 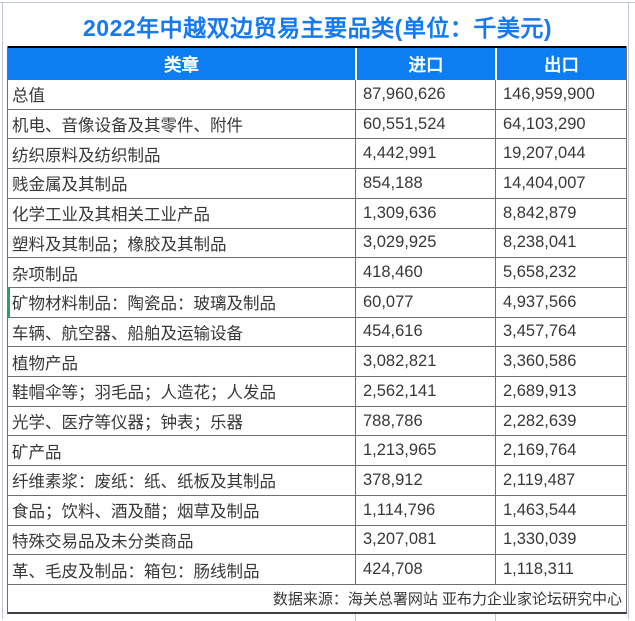 I want to click on table-row: 纤维素浆：废纸：纸、纸板及其制品 378,912 2,119,487, so click(x=317, y=481).